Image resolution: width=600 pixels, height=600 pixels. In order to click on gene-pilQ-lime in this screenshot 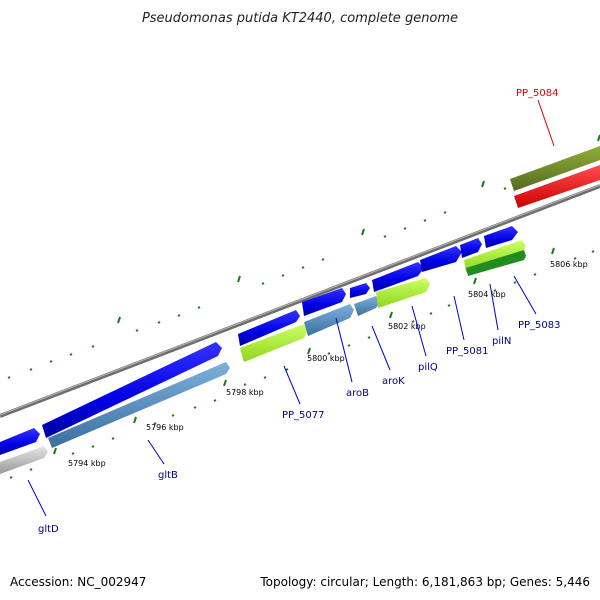, I will do `click(403, 293)`.